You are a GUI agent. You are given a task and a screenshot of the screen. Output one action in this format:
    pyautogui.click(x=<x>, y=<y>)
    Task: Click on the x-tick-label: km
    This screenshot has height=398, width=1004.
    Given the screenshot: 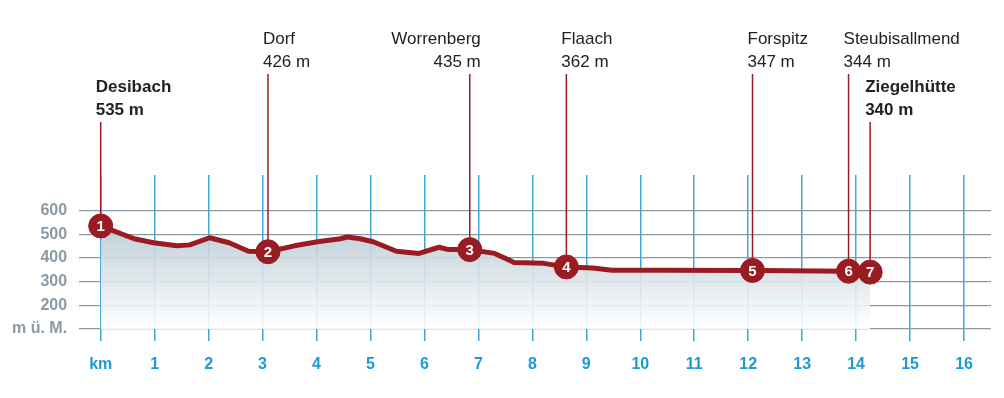 What is the action you would take?
    pyautogui.click(x=101, y=363)
    